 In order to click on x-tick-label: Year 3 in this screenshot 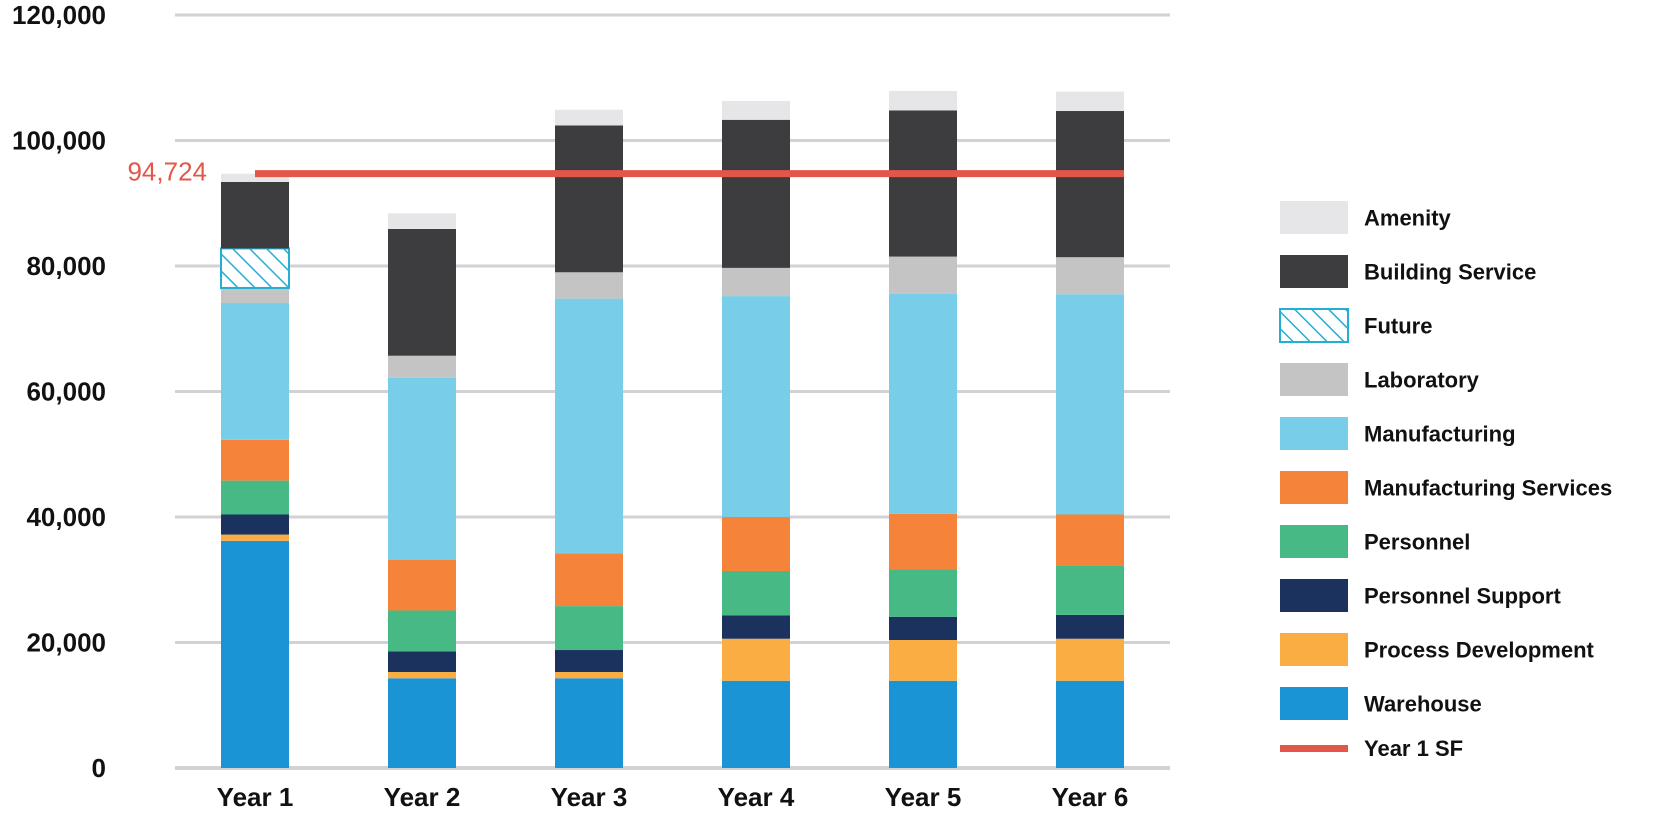, I will do `click(589, 797)`.